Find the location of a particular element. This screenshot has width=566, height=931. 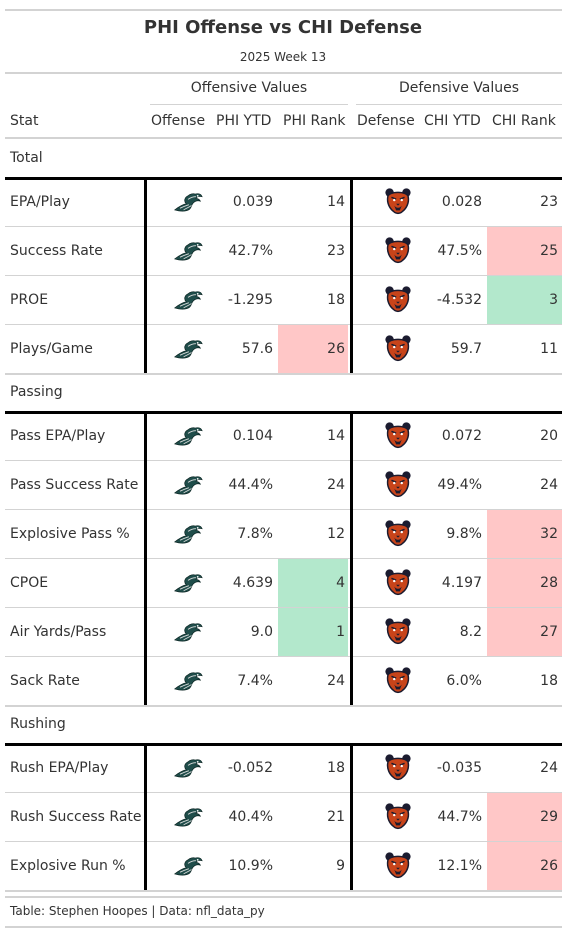

chi-ytd-value: 44.7% is located at coordinates (459, 817).